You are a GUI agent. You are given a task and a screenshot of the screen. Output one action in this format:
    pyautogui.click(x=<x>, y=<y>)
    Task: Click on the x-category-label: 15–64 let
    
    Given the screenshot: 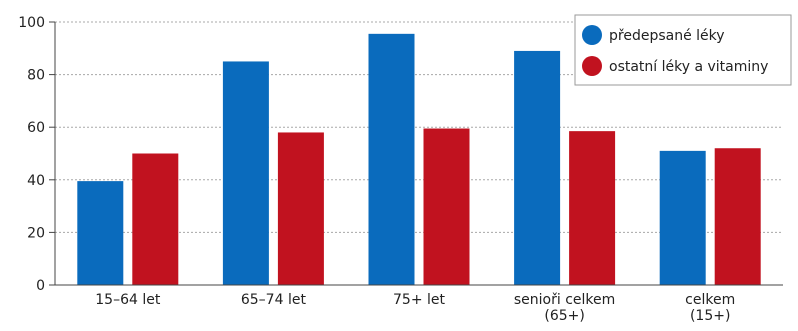 What is the action you would take?
    pyautogui.click(x=128, y=300)
    